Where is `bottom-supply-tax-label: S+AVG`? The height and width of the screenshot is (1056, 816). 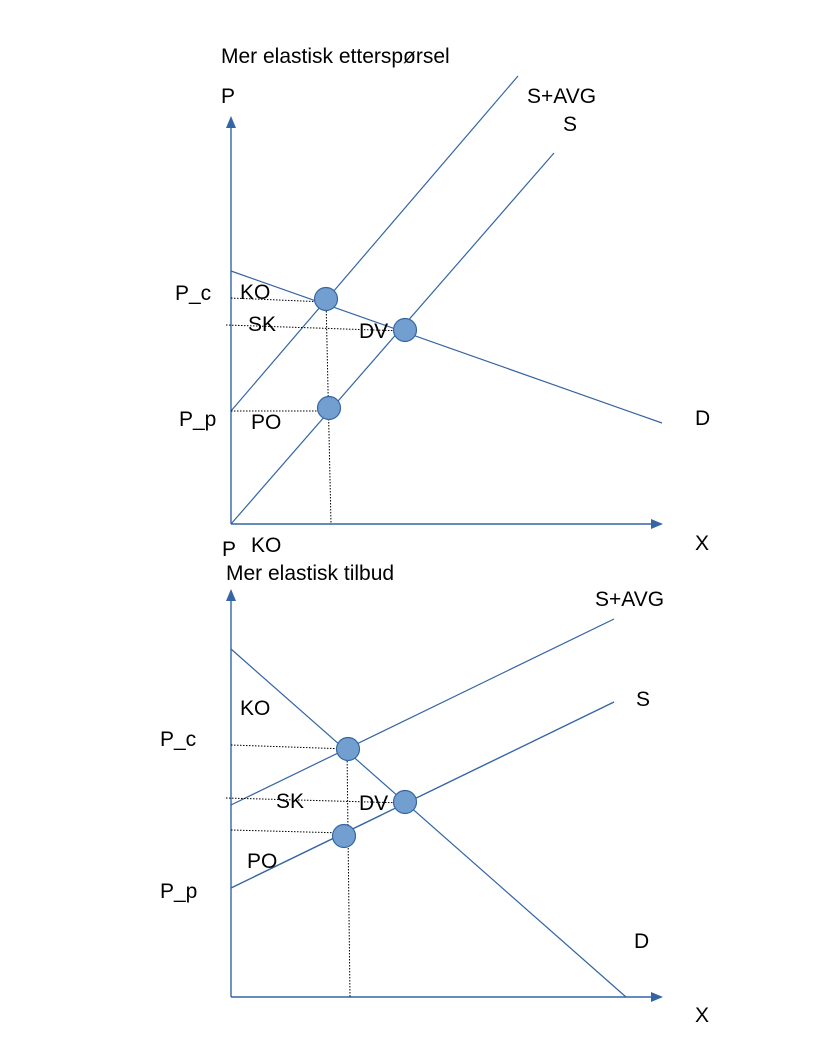
bottom-supply-tax-label: S+AVG is located at coordinates (629, 599).